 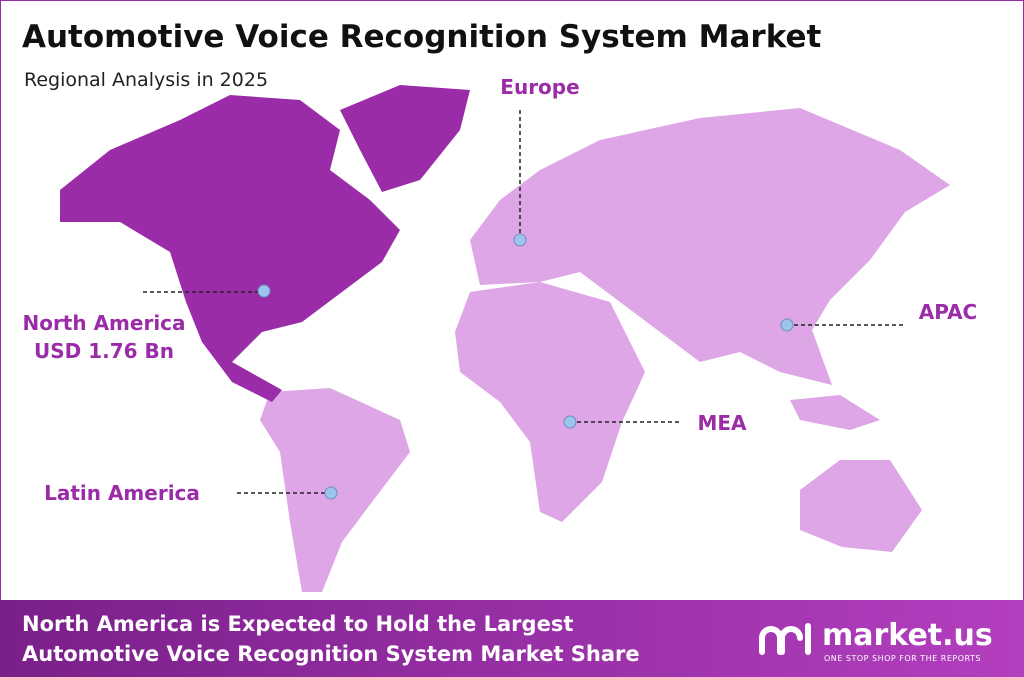 What do you see at coordinates (146, 80) in the screenshot?
I see `subtitle: Regional Analysis in 2025` at bounding box center [146, 80].